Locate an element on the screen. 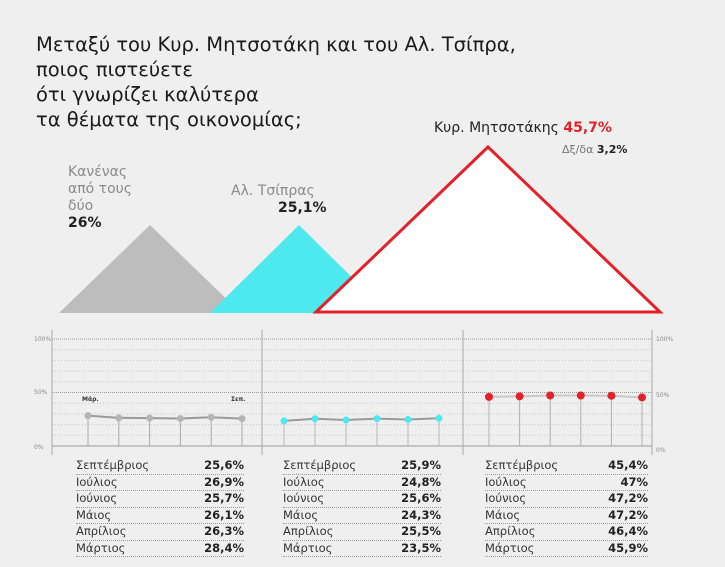  series-line-tsipras is located at coordinates (361, 419).